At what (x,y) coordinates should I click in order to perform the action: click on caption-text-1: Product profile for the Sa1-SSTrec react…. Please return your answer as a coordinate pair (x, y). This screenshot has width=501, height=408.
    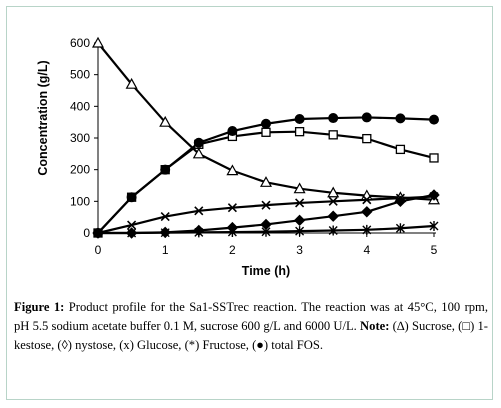
    Looking at the image, I should click on (251, 316).